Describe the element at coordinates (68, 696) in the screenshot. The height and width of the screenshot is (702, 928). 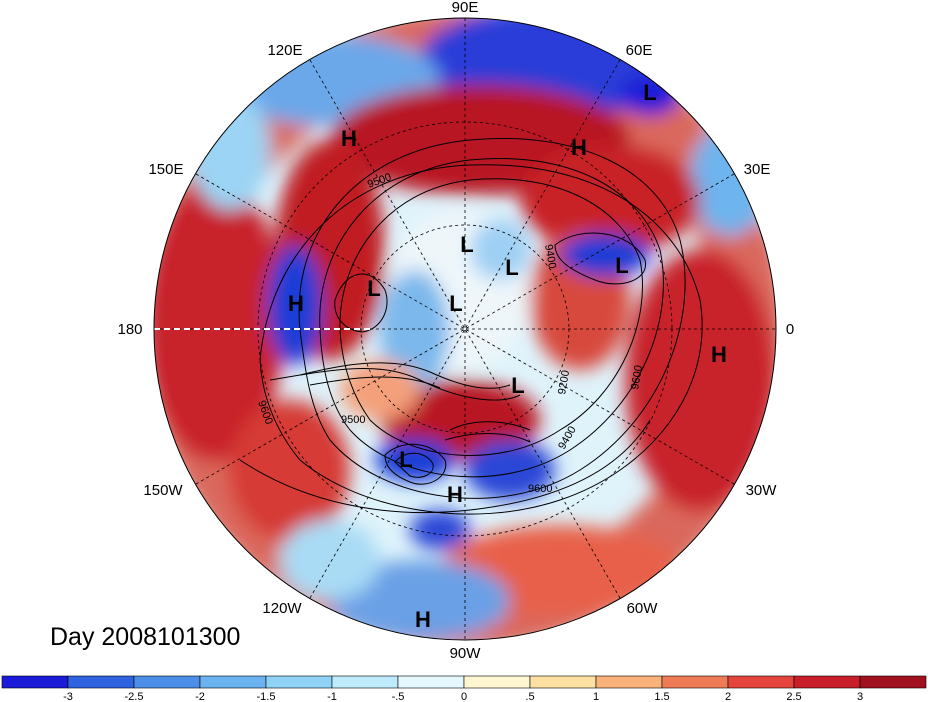
I see `colorbar-tick-label: -3` at that location.